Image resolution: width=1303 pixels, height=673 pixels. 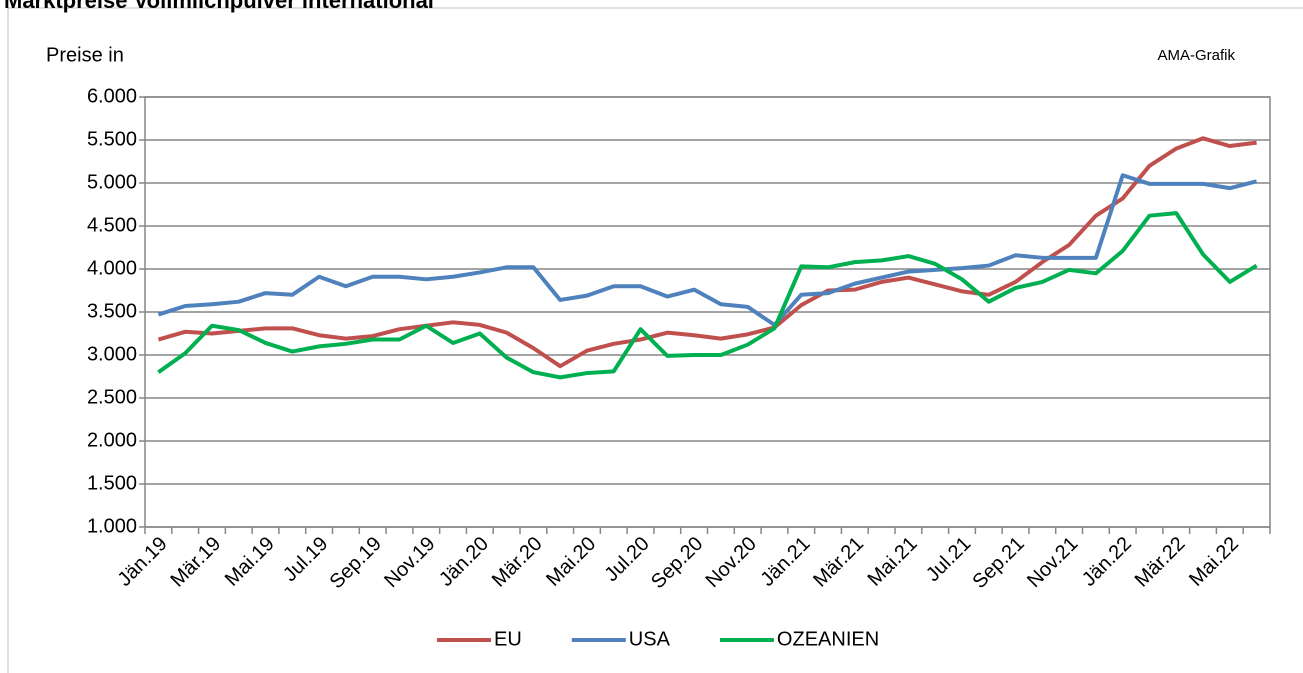 What do you see at coordinates (112, 483) in the screenshot?
I see `y-tick-label: 1.500` at bounding box center [112, 483].